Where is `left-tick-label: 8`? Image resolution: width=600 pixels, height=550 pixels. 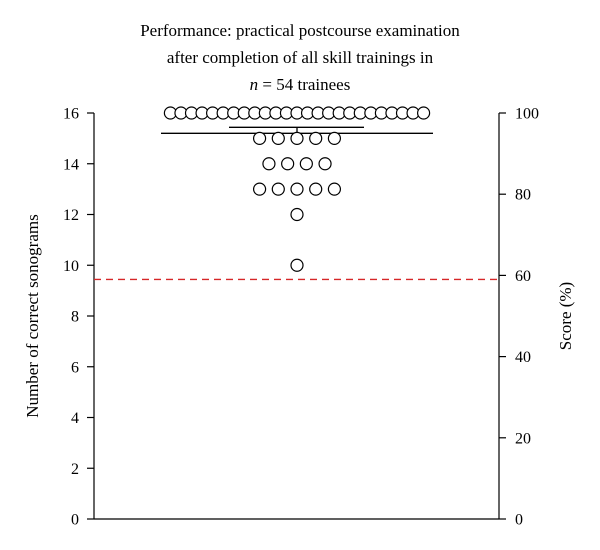
left-tick-label: 8 is located at coordinates (75, 317).